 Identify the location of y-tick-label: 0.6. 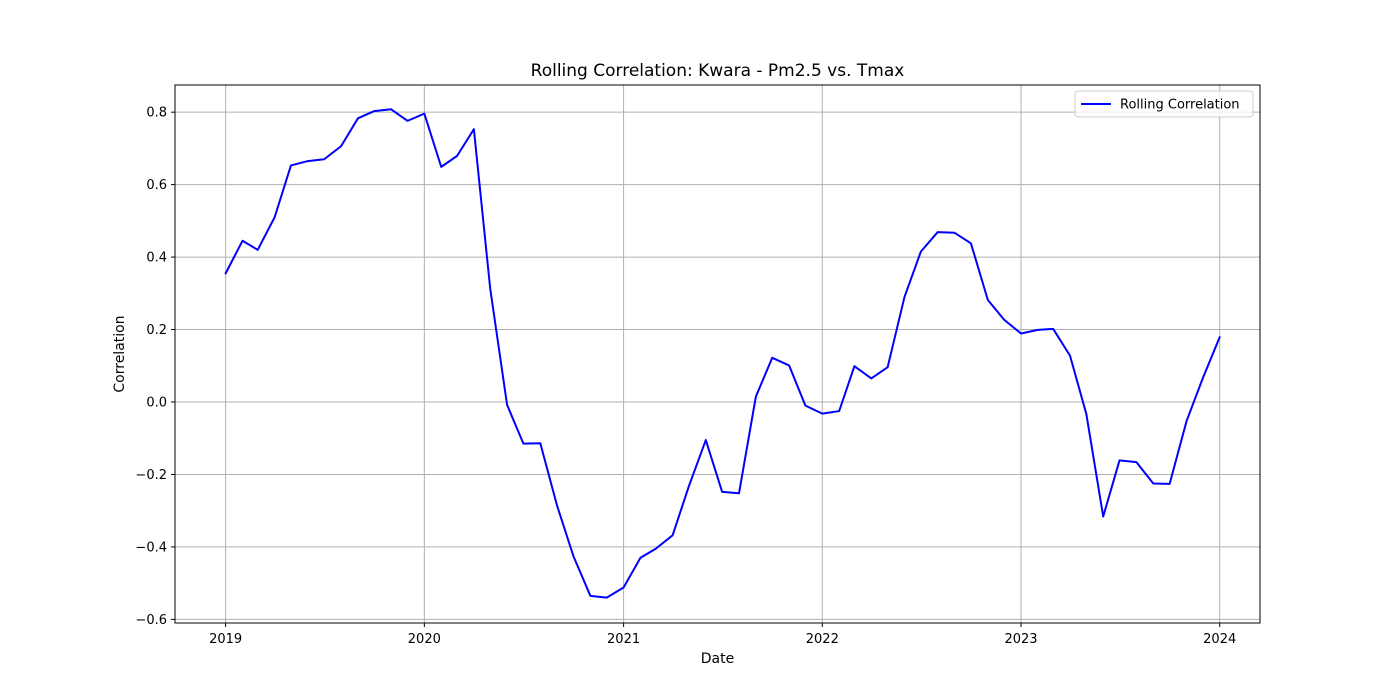
(156, 185).